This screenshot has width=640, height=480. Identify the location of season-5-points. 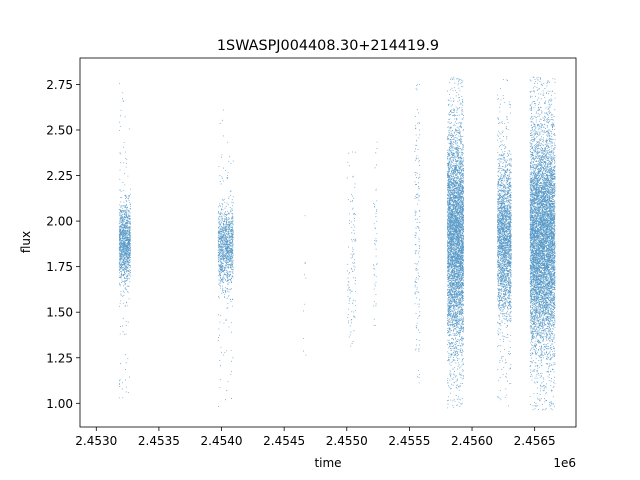
(375, 233).